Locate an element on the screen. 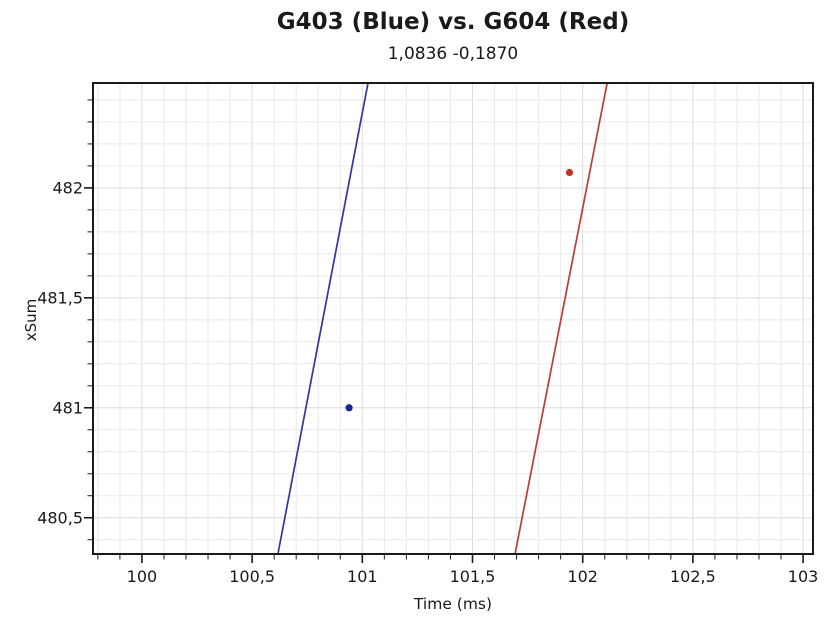 The width and height of the screenshot is (840, 630). series-G604-red-point is located at coordinates (569, 172).